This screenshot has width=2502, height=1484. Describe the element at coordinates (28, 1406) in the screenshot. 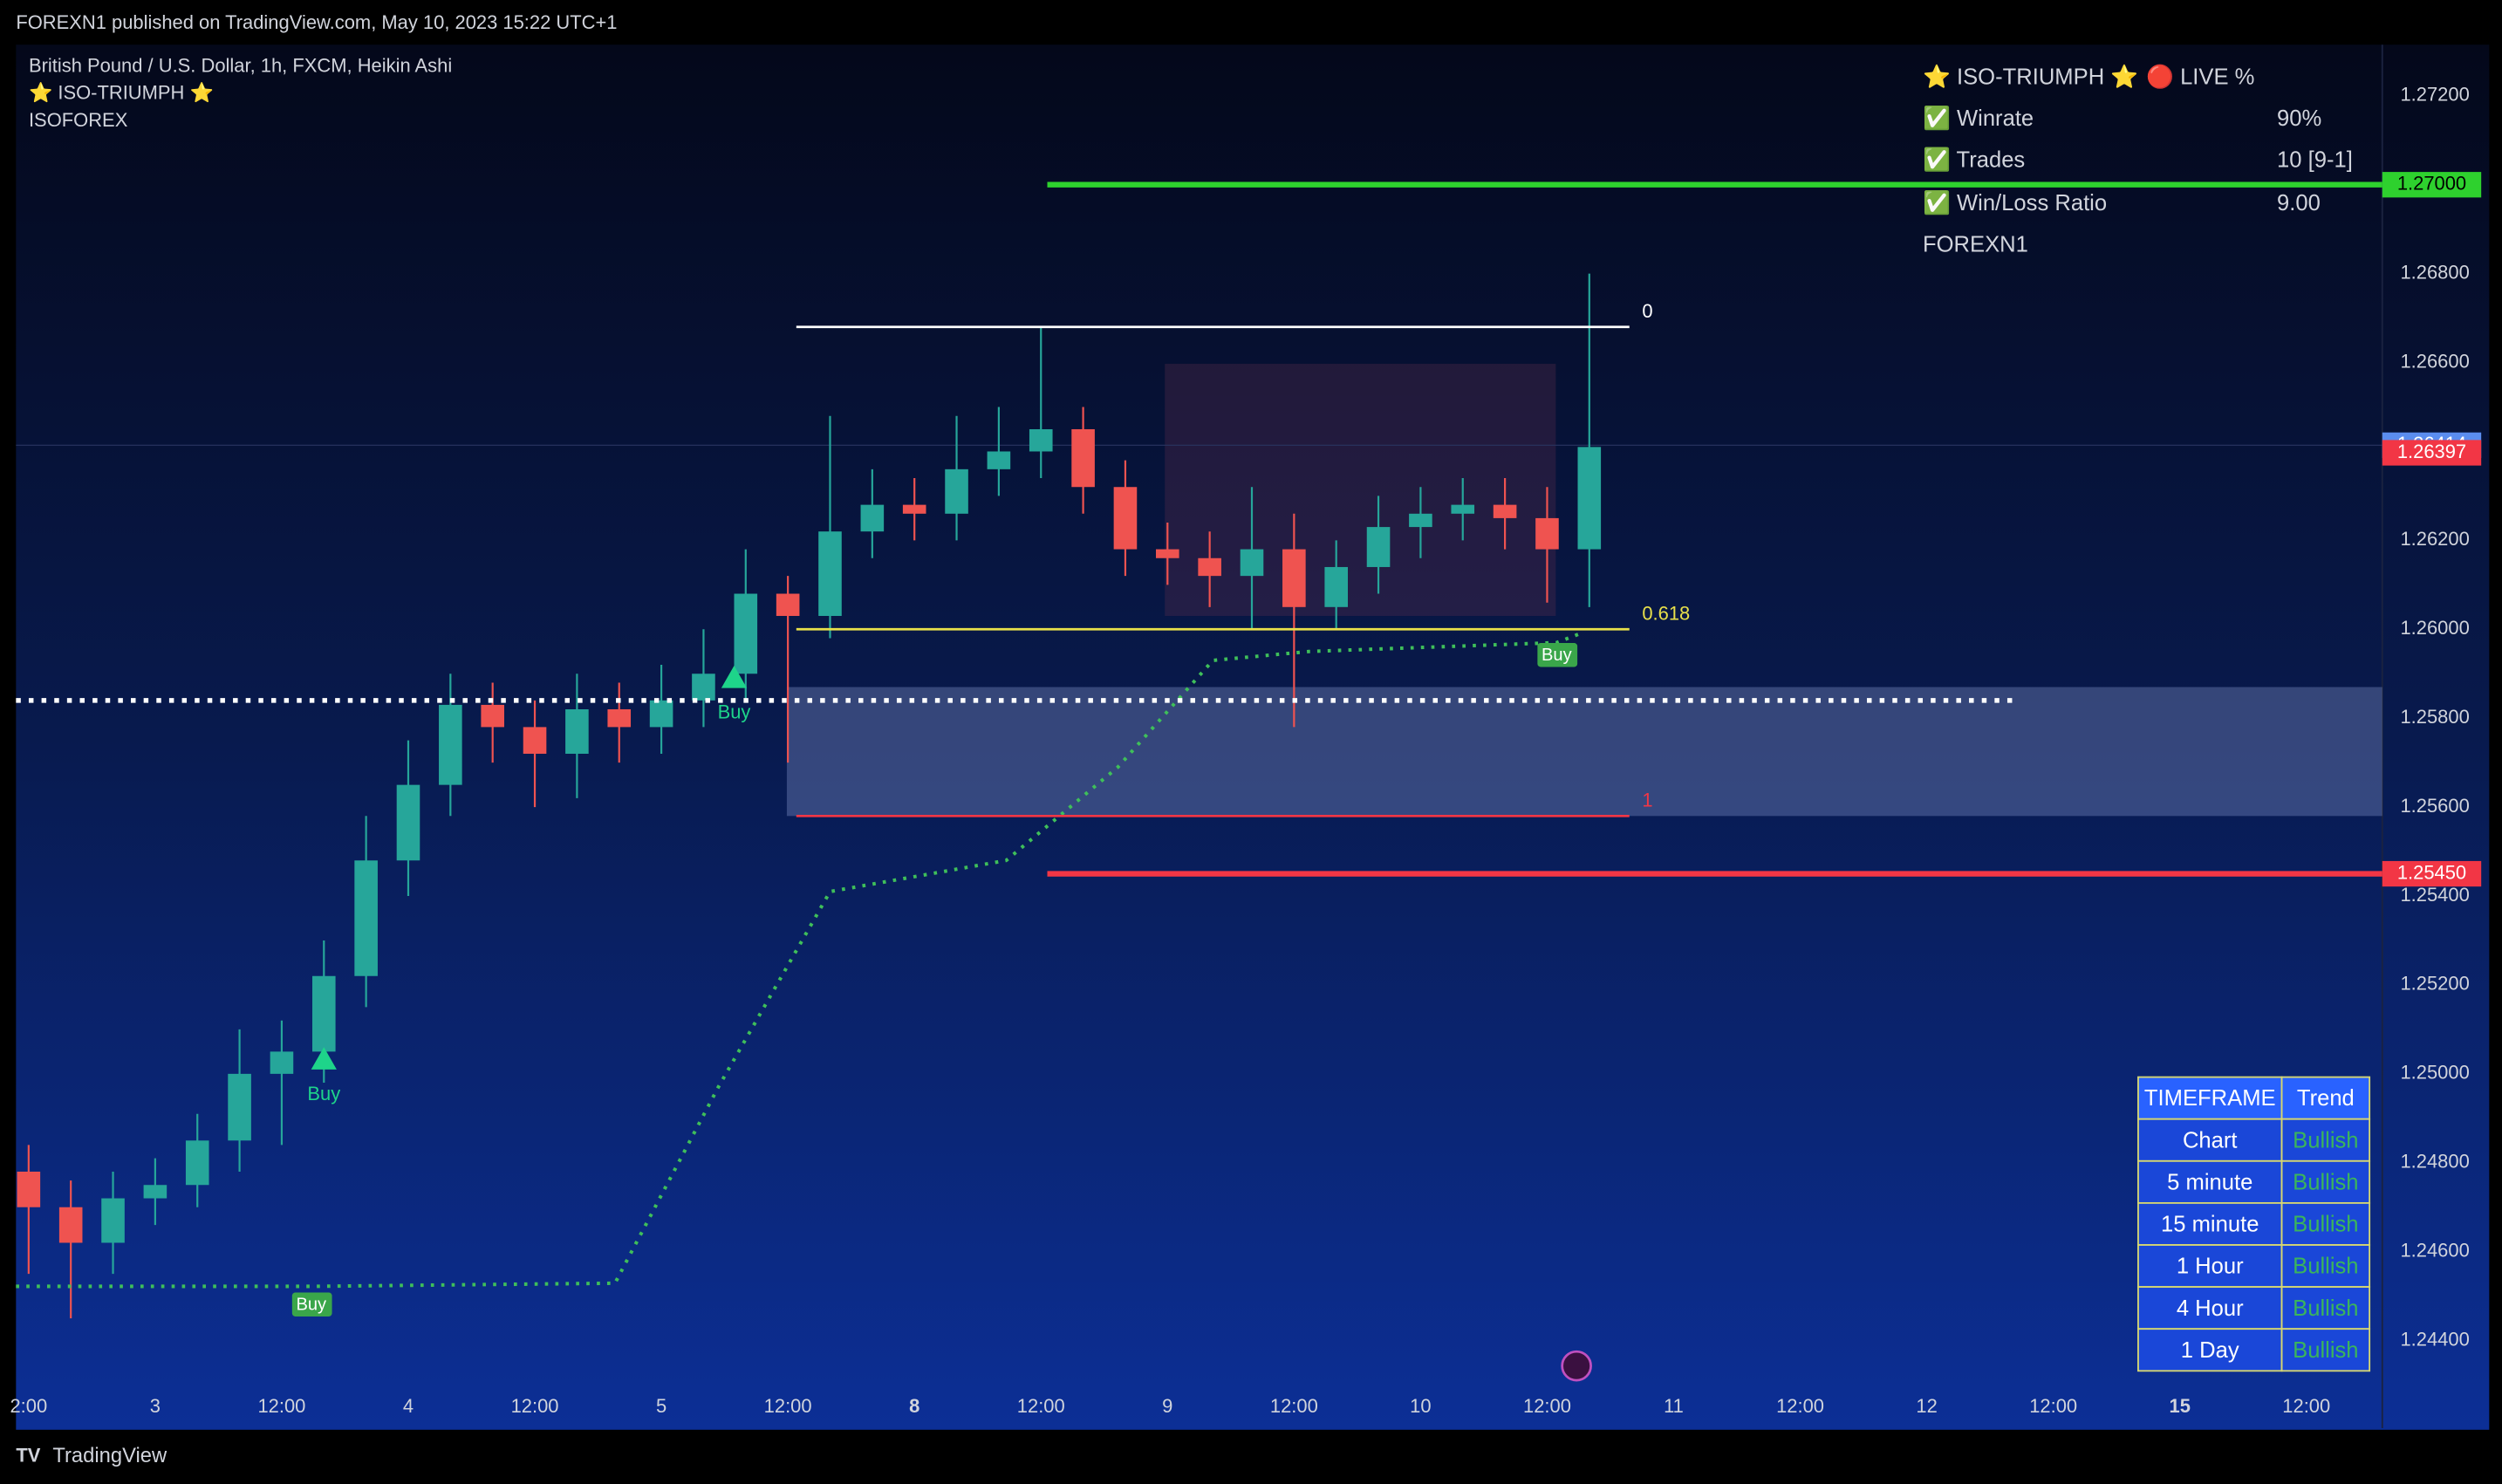

I see `x-tick-label: 2:00` at that location.